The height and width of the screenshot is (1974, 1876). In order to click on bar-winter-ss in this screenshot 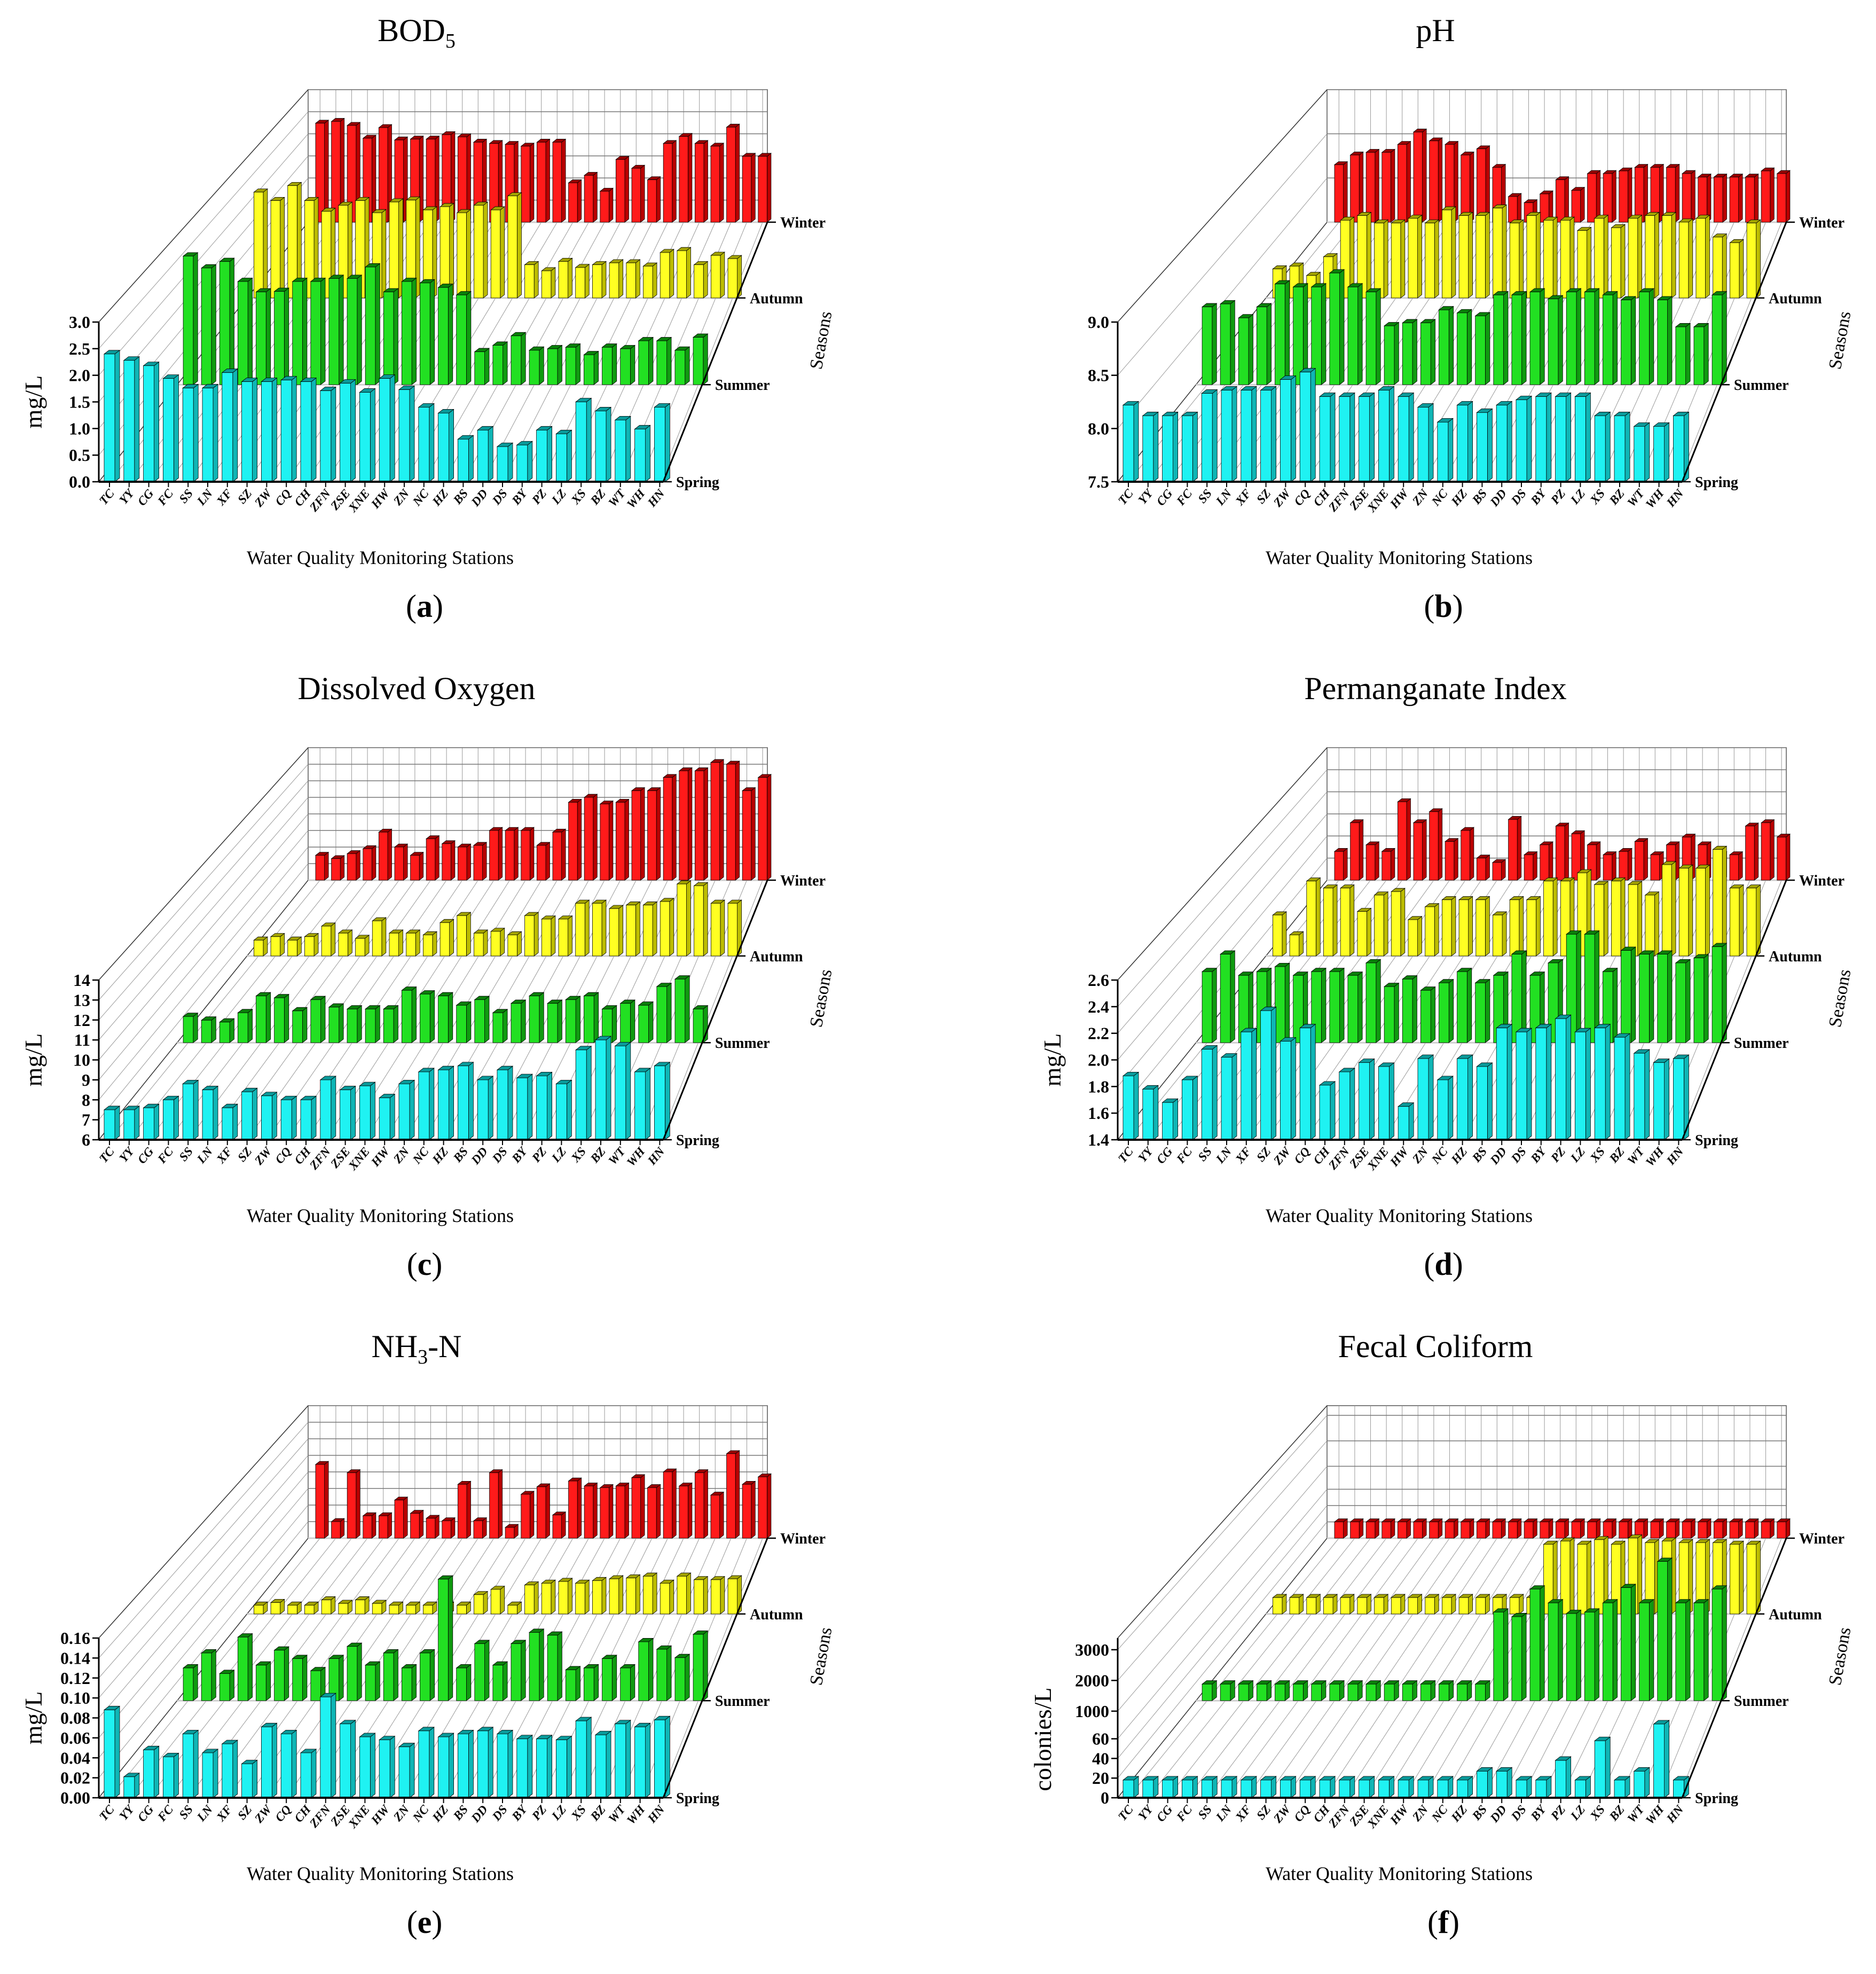, I will do `click(1404, 181)`.